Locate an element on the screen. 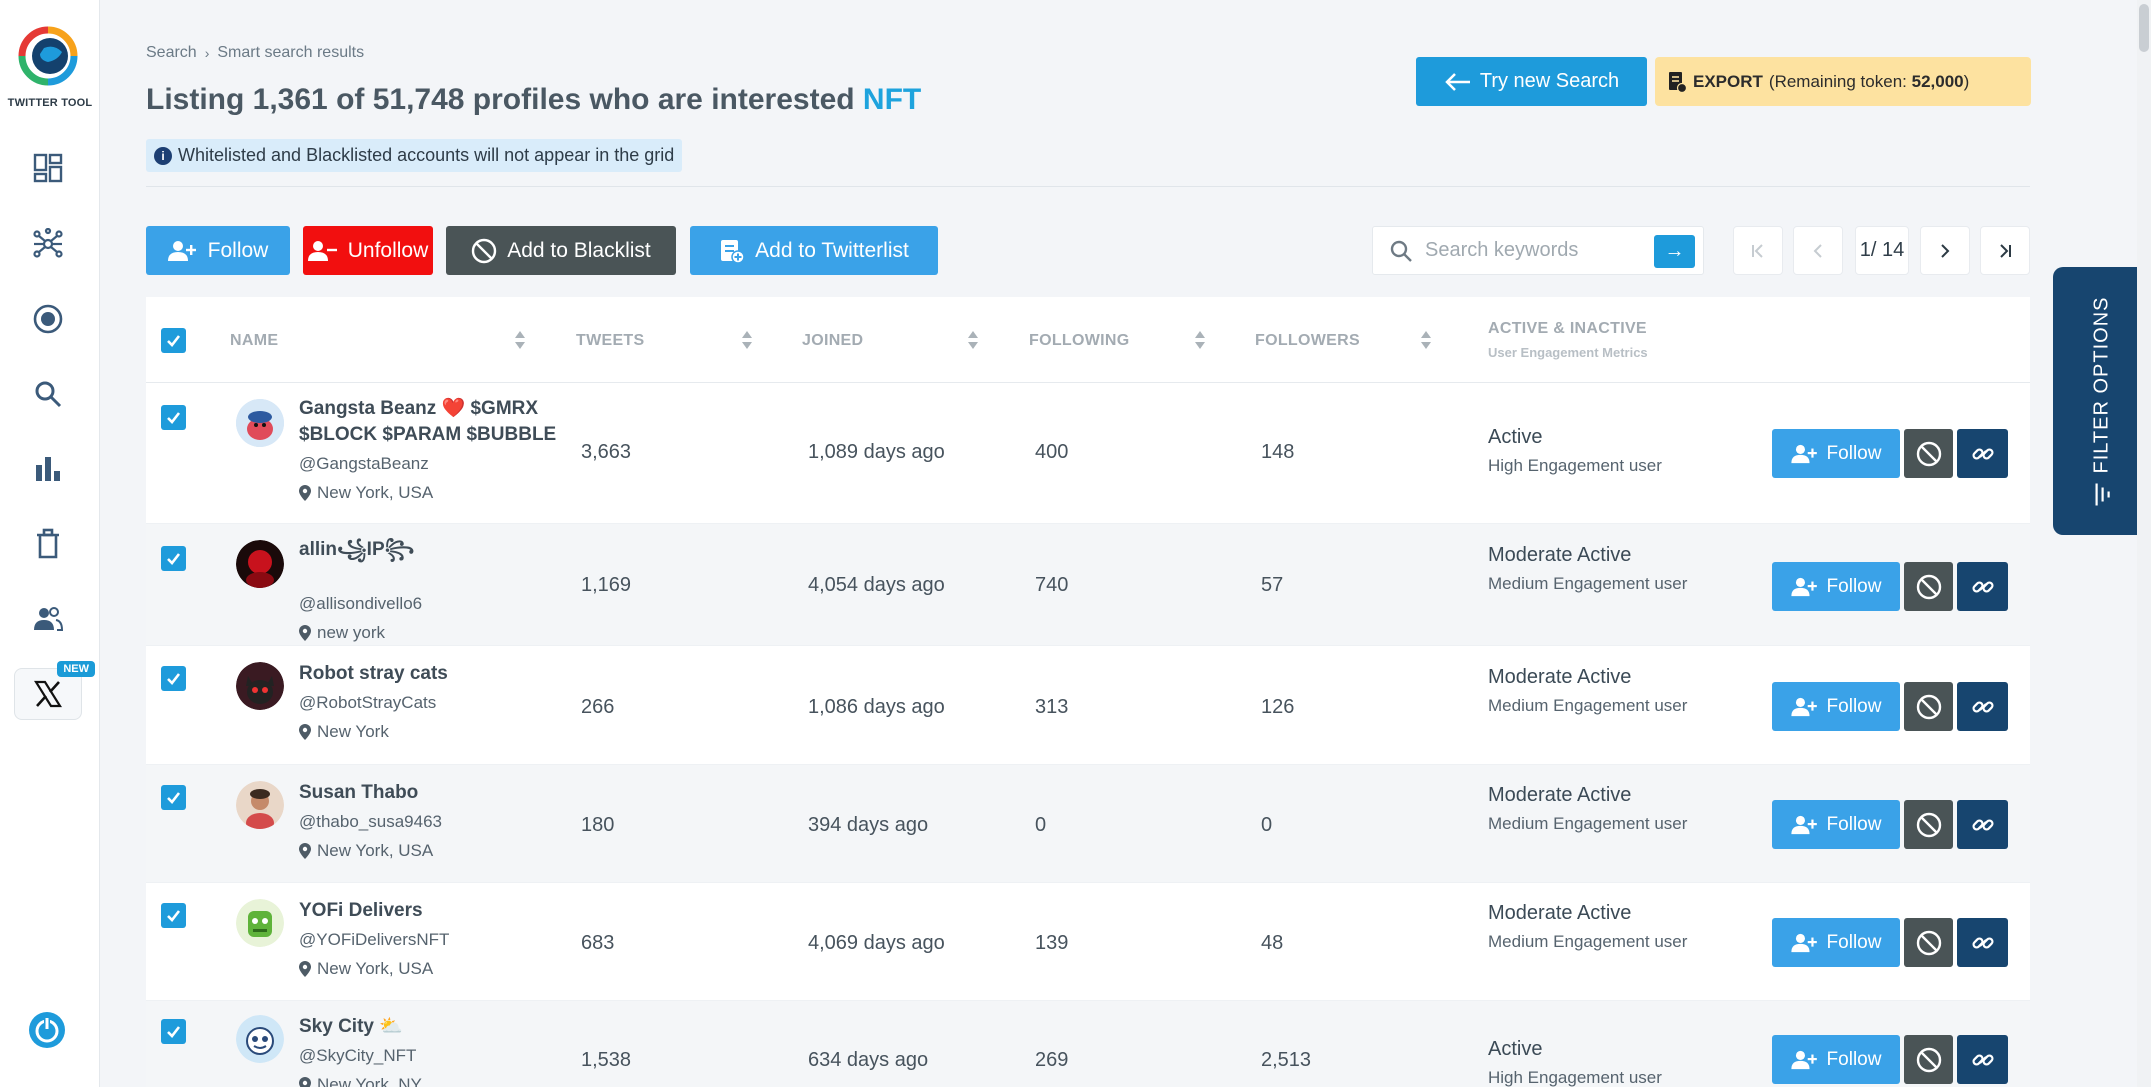  joined-ago: 1,089 days ago is located at coordinates (876, 452).